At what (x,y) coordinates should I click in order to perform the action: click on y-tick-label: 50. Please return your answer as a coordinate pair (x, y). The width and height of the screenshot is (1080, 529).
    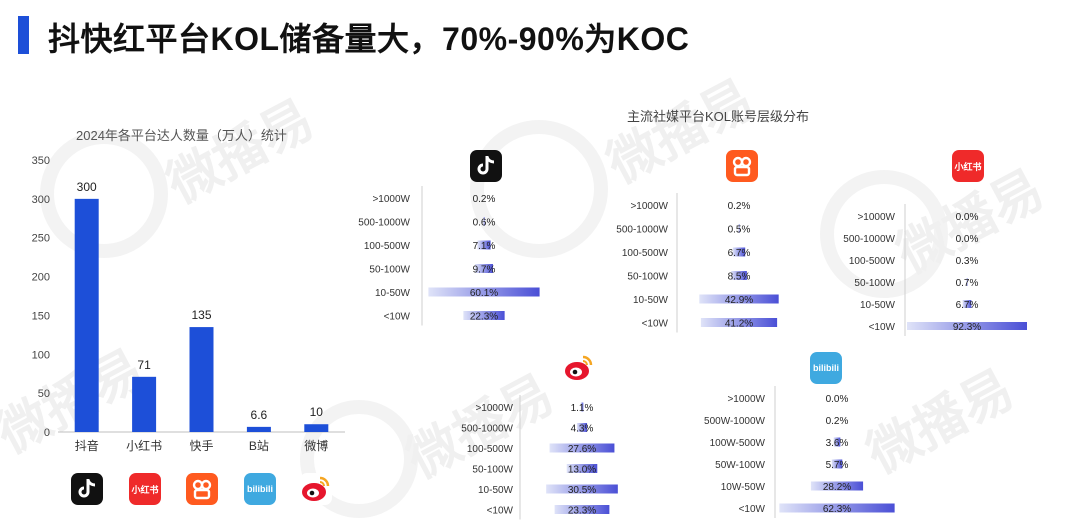
    Looking at the image, I should click on (44, 394).